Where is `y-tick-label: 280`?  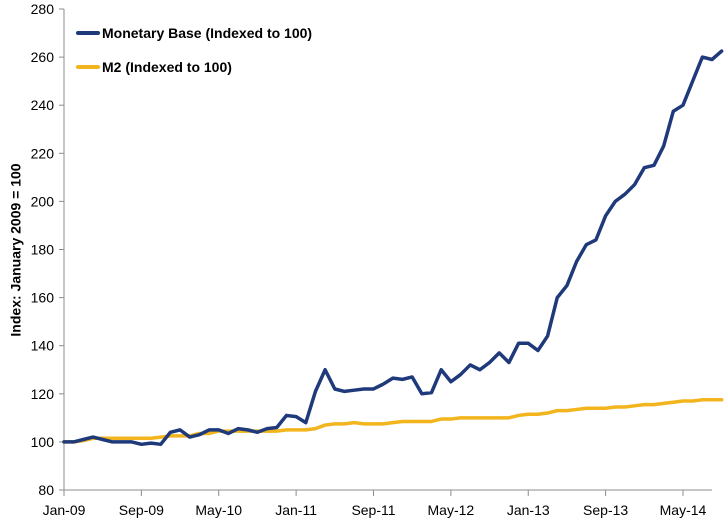
y-tick-label: 280 is located at coordinates (43, 9).